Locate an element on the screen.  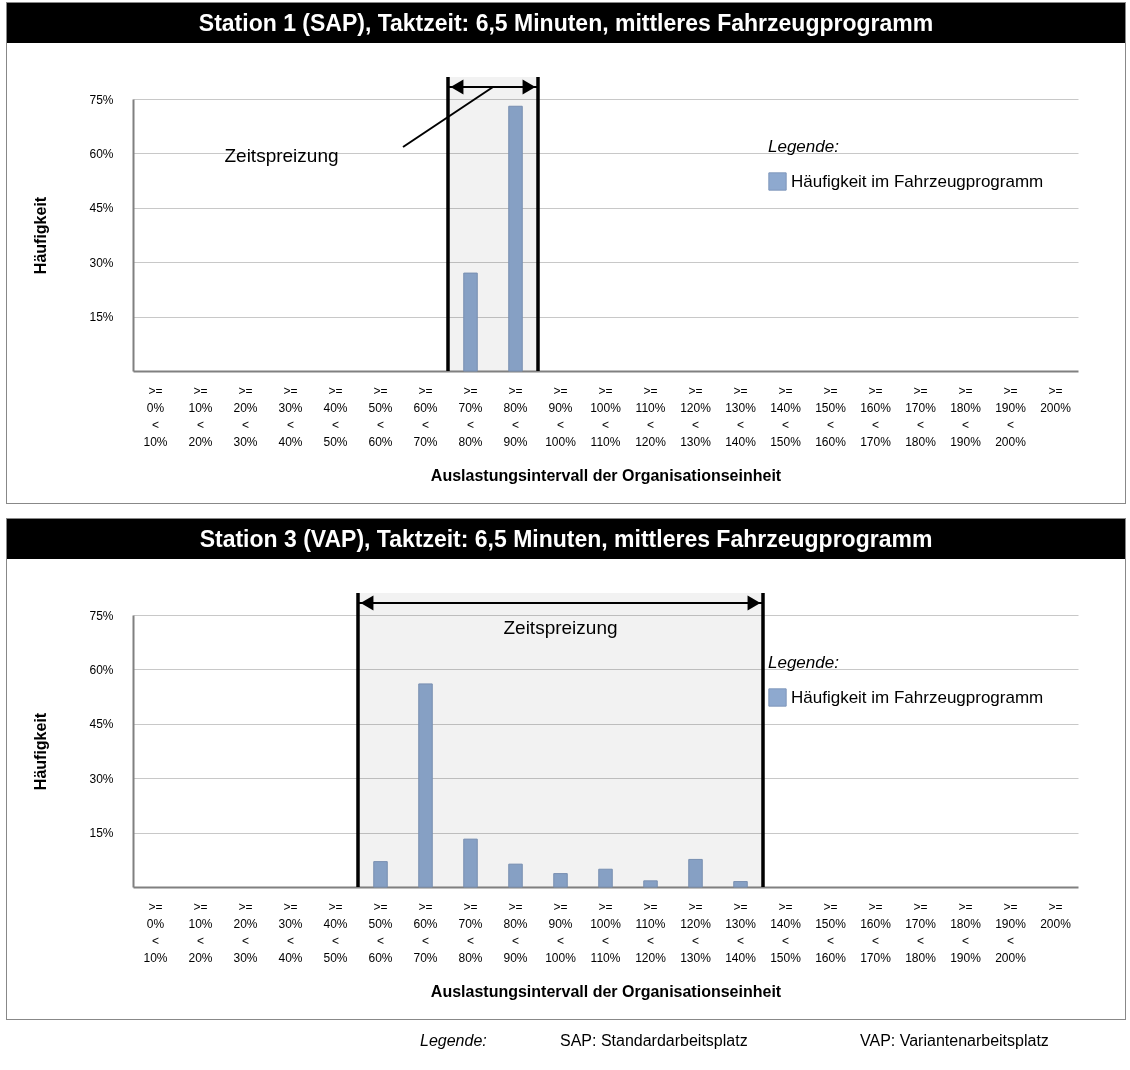
text: SAP: Standardarbeitsplatz is located at coordinates (654, 1041).